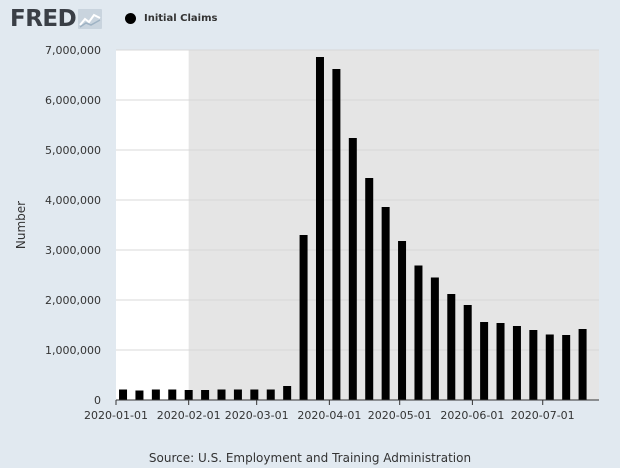 This screenshot has height=468, width=620. Describe the element at coordinates (116, 415) in the screenshot. I see `x-tick-label: 2020-01-01` at that location.